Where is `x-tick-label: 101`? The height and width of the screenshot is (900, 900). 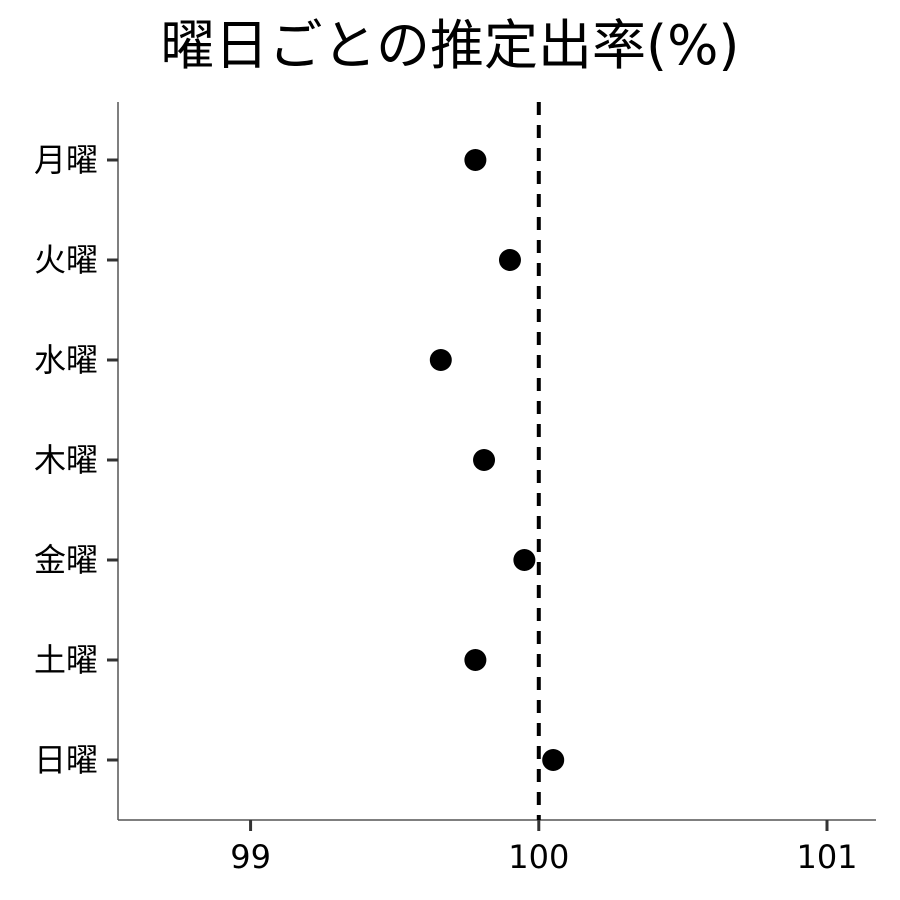 x-tick-label: 101 is located at coordinates (826, 857).